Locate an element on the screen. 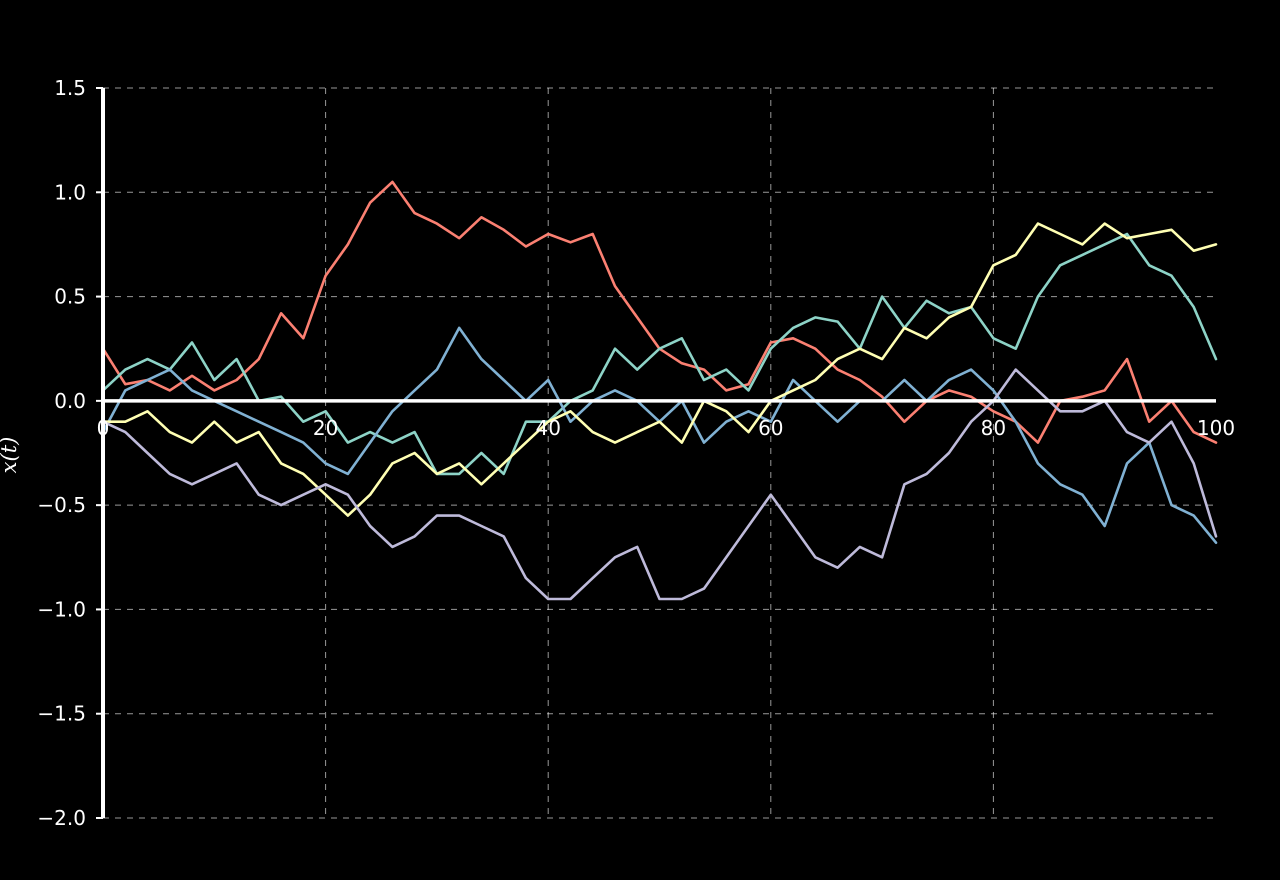 This screenshot has width=1280, height=880. x-tick-label: 80 is located at coordinates (993, 428).